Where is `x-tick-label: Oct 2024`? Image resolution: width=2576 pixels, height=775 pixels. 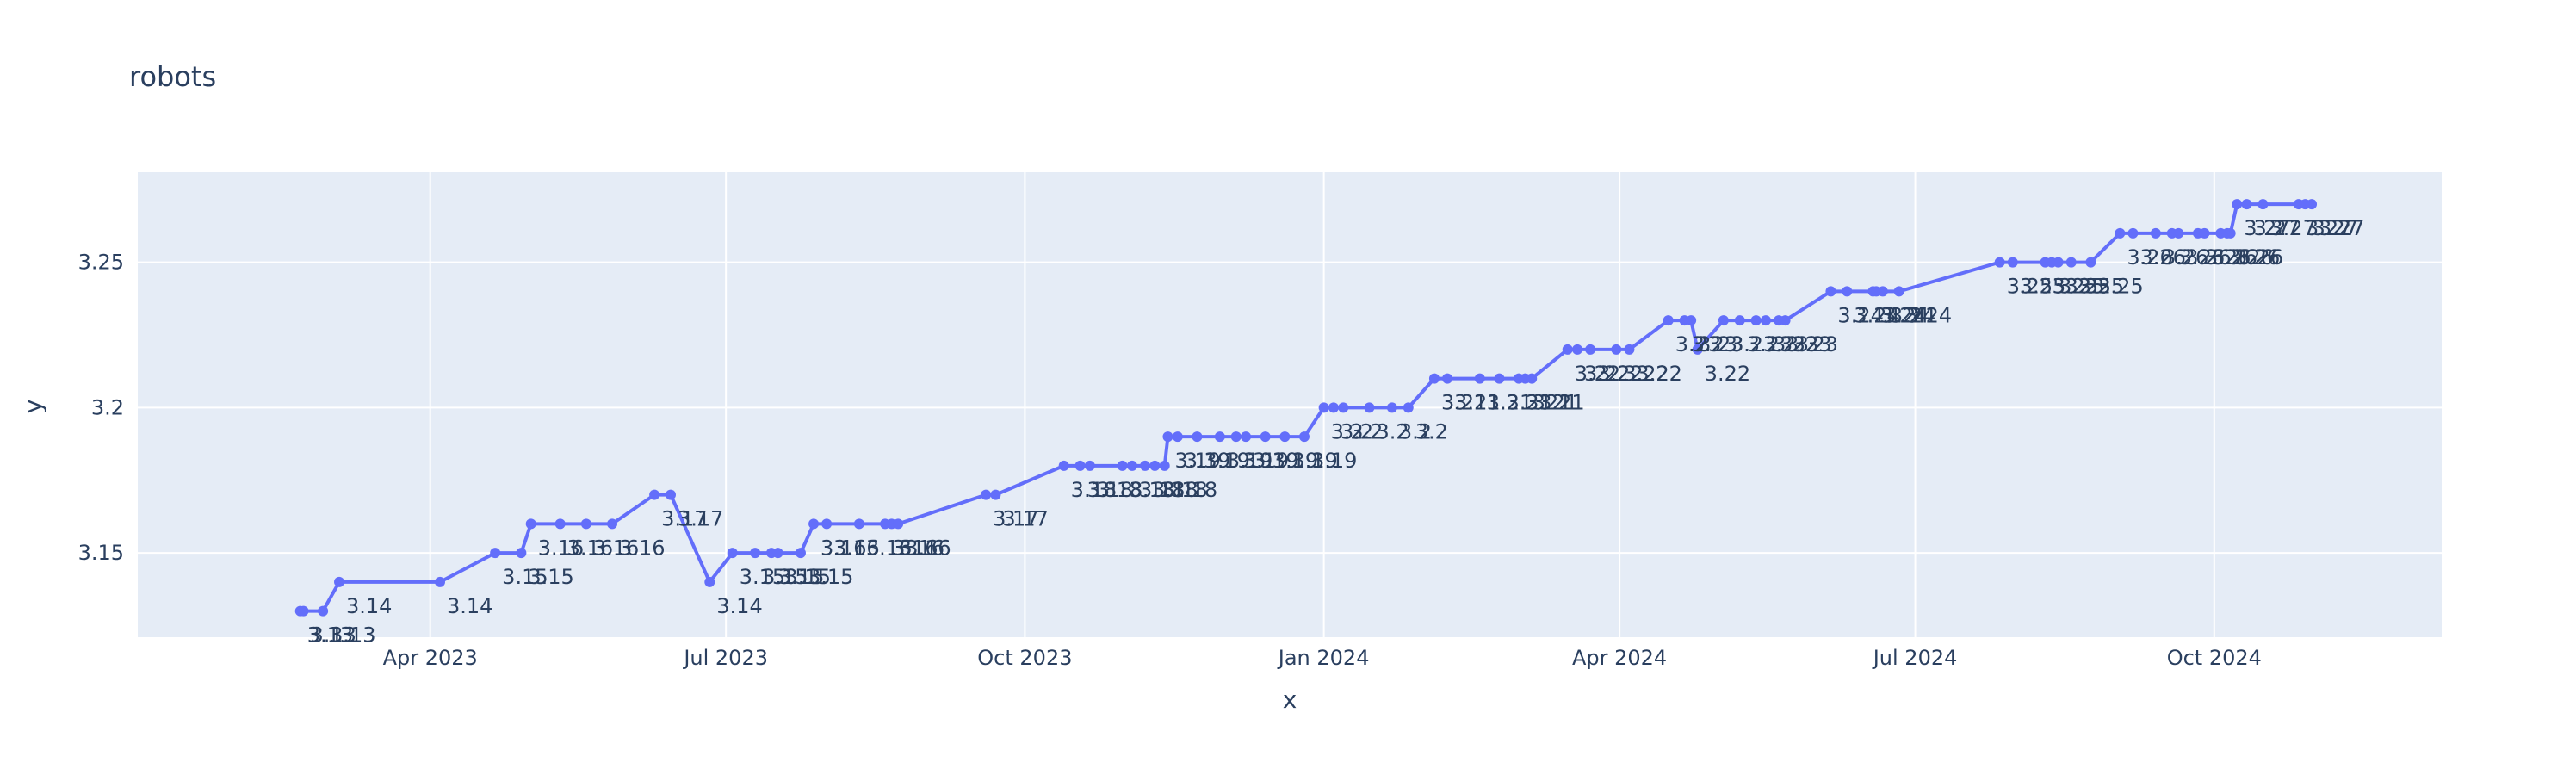 x-tick-label: Oct 2024 is located at coordinates (2214, 658).